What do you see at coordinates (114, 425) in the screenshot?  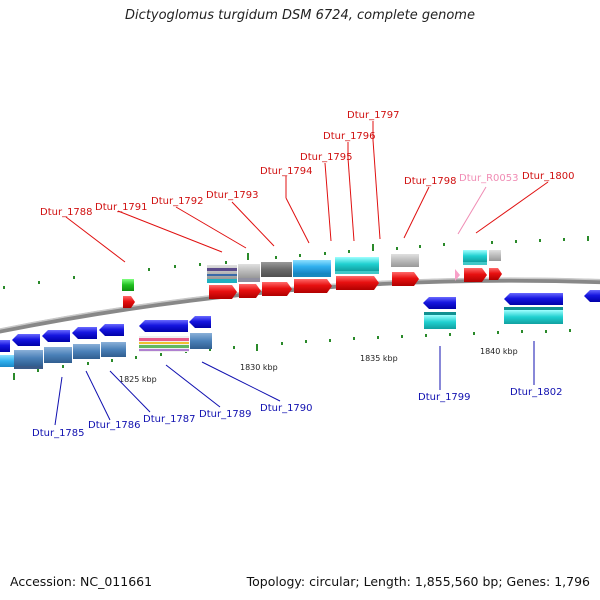 I see `gene-label: Dtur_1786` at bounding box center [114, 425].